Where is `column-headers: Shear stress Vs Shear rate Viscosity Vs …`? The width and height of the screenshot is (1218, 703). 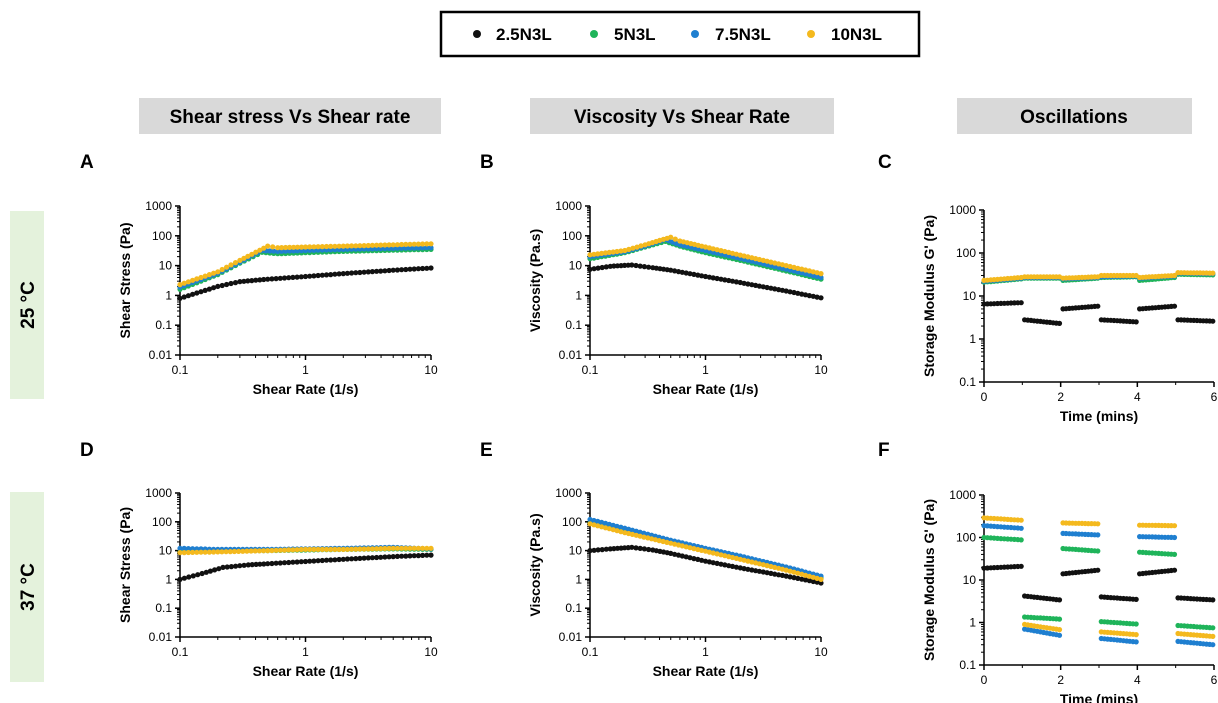
column-headers: Shear stress Vs Shear rate Viscosity Vs … is located at coordinates (665, 116).